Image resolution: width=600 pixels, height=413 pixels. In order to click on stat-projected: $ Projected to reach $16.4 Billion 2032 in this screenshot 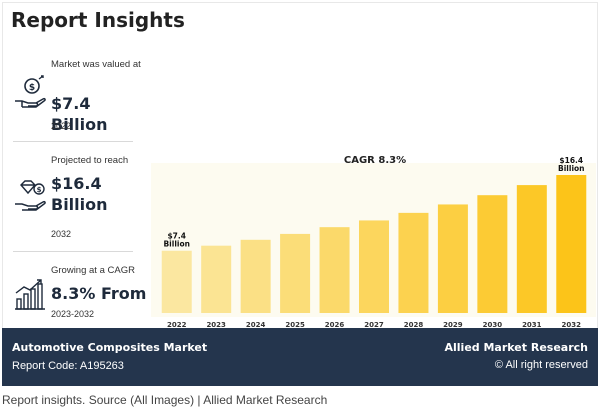, I will do `click(72, 199)`.